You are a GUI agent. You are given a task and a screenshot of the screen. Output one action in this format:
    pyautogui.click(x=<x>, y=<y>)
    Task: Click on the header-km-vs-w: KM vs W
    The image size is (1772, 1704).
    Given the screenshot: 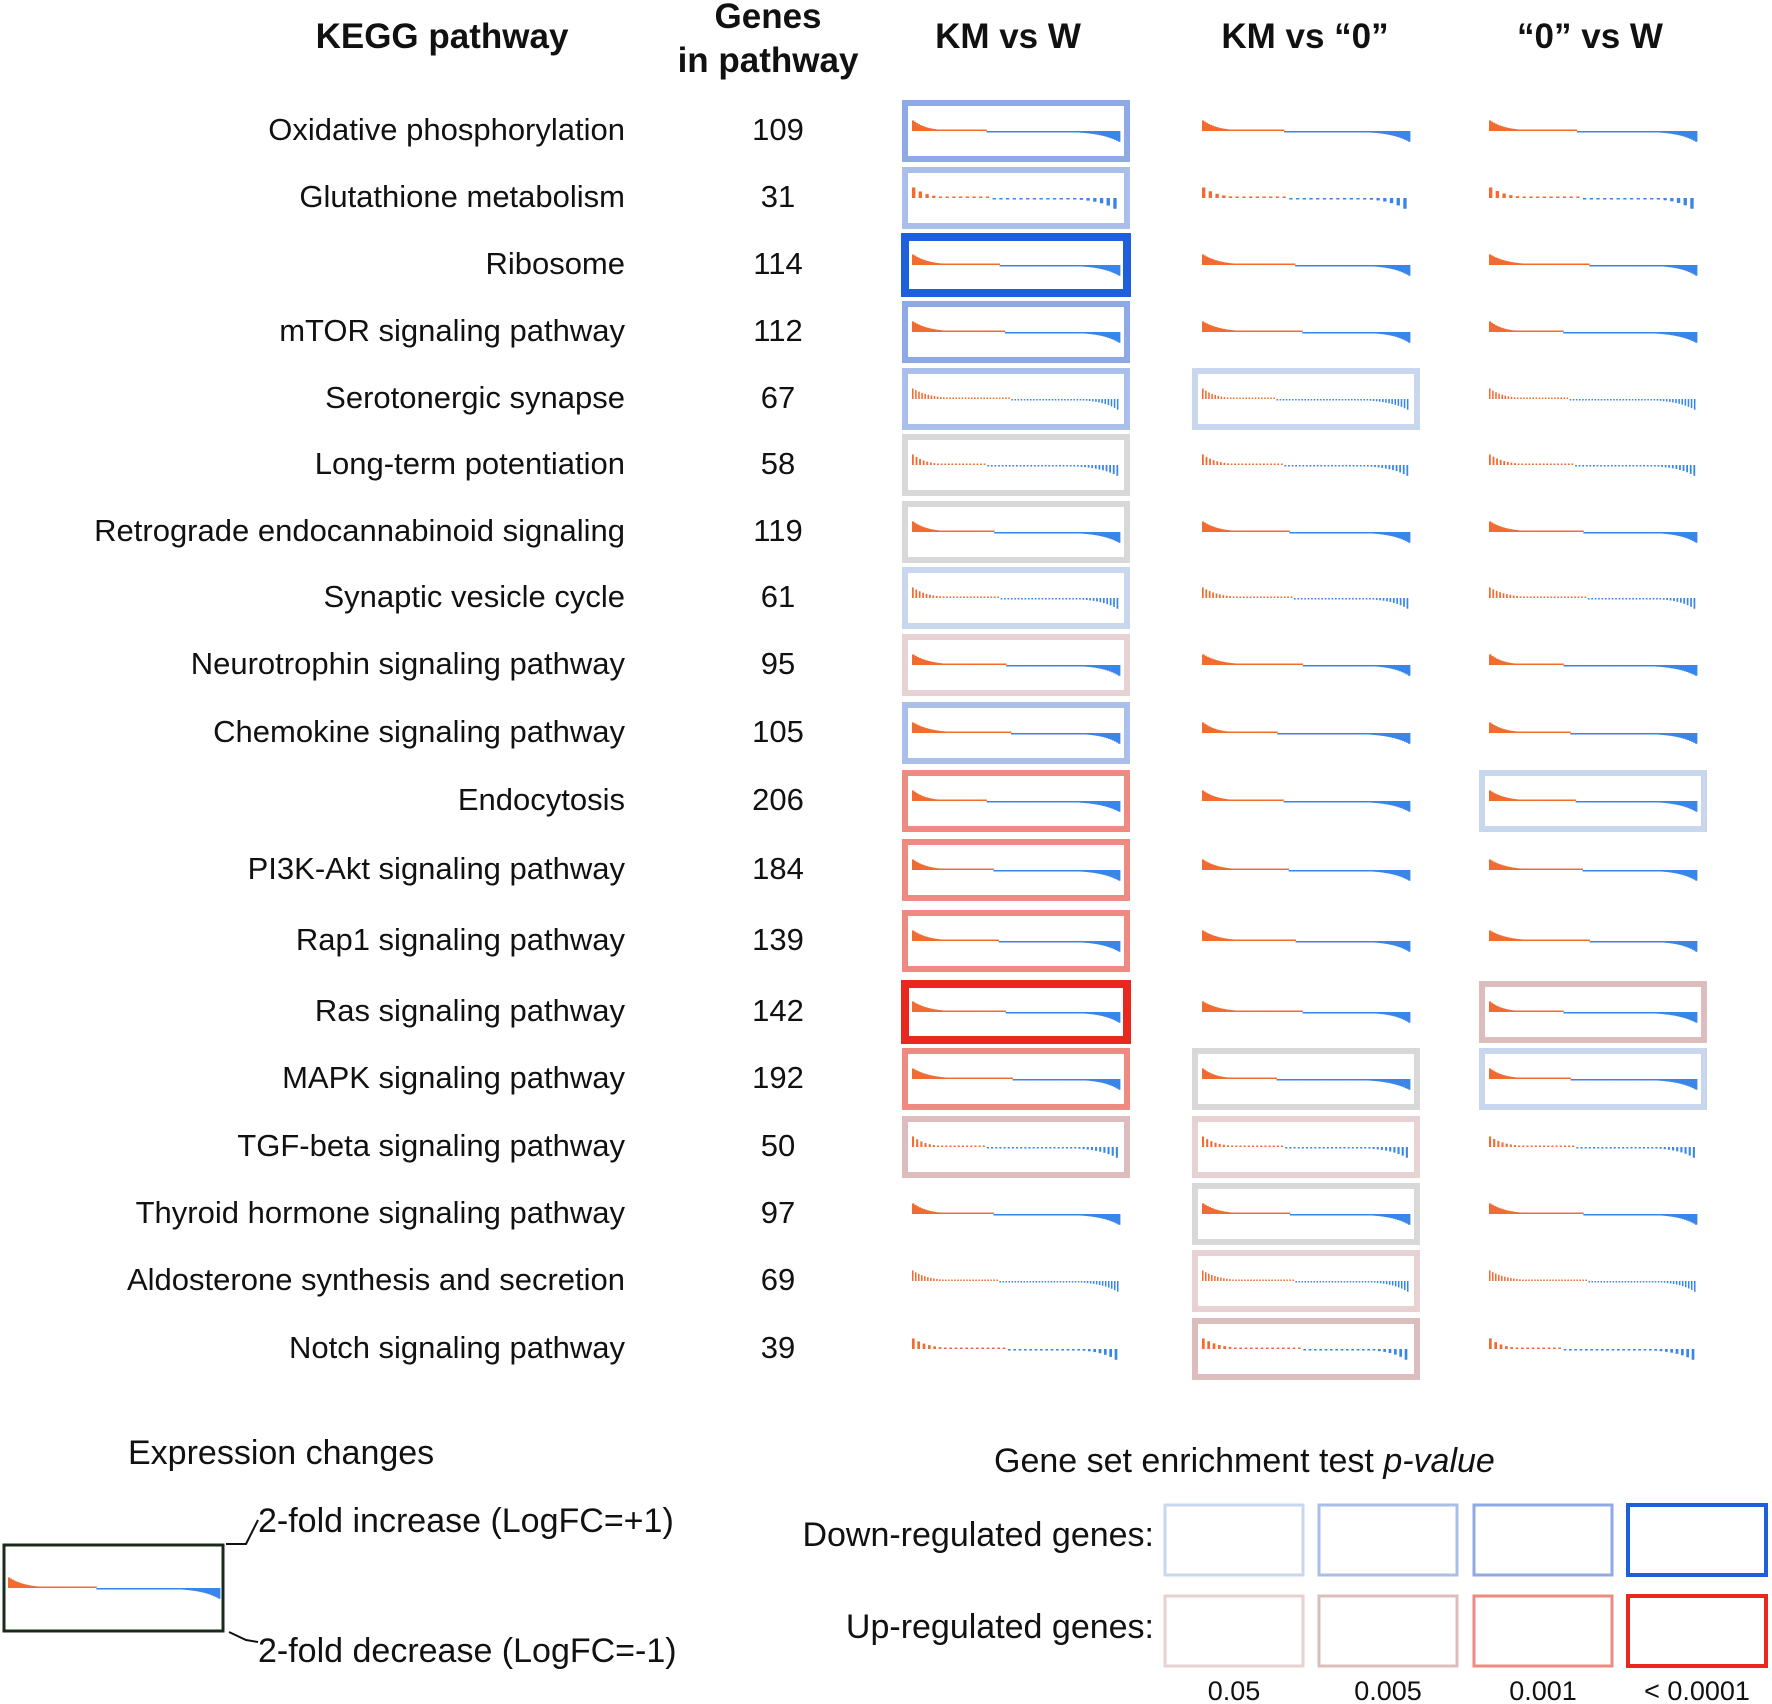 What is the action you would take?
    pyautogui.click(x=1008, y=36)
    